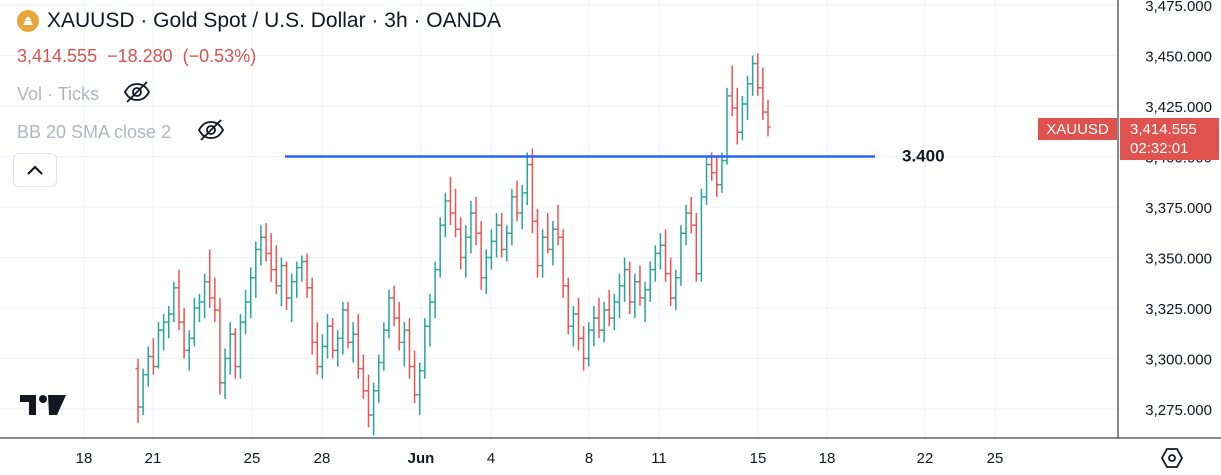 This screenshot has height=475, width=1221. Describe the element at coordinates (35, 170) in the screenshot. I see `collapse-legend-button` at that location.